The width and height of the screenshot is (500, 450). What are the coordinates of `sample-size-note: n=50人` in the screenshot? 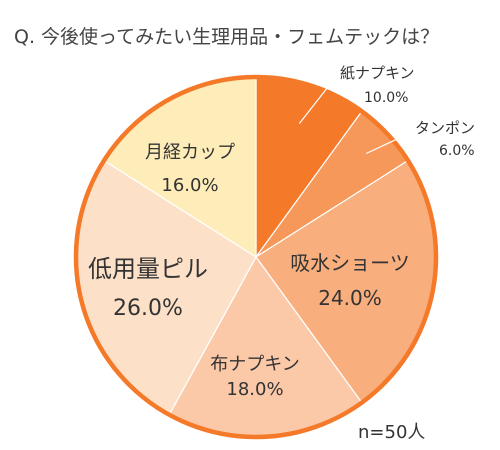 It's located at (392, 432).